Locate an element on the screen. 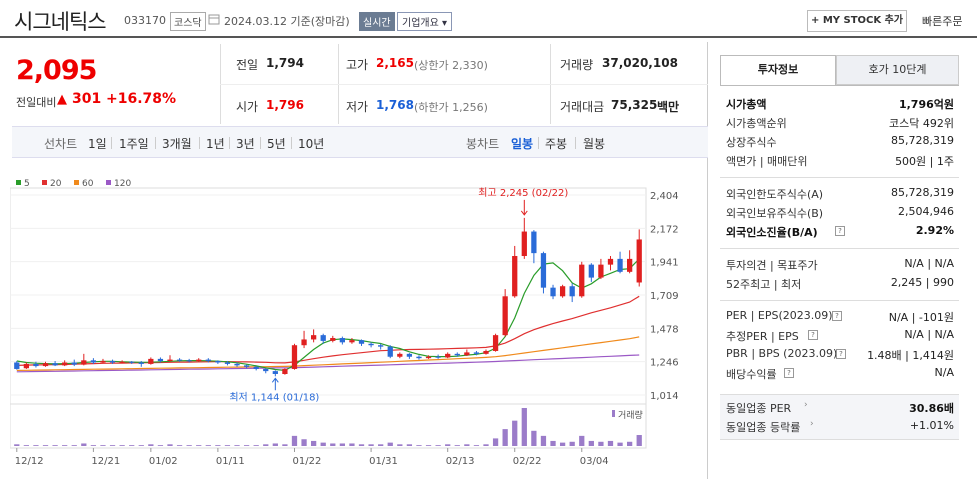 The image size is (977, 479). volume-label: 거래량 is located at coordinates (577, 65).